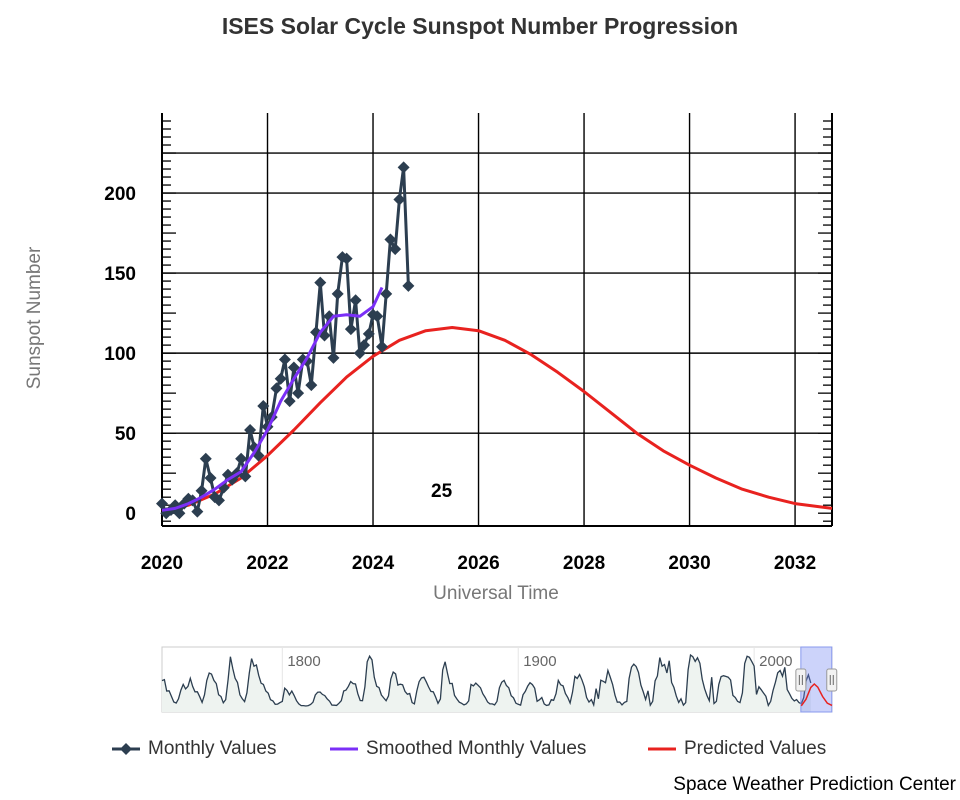 This screenshot has width=960, height=800. I want to click on x-tick-label: 2026, so click(478, 563).